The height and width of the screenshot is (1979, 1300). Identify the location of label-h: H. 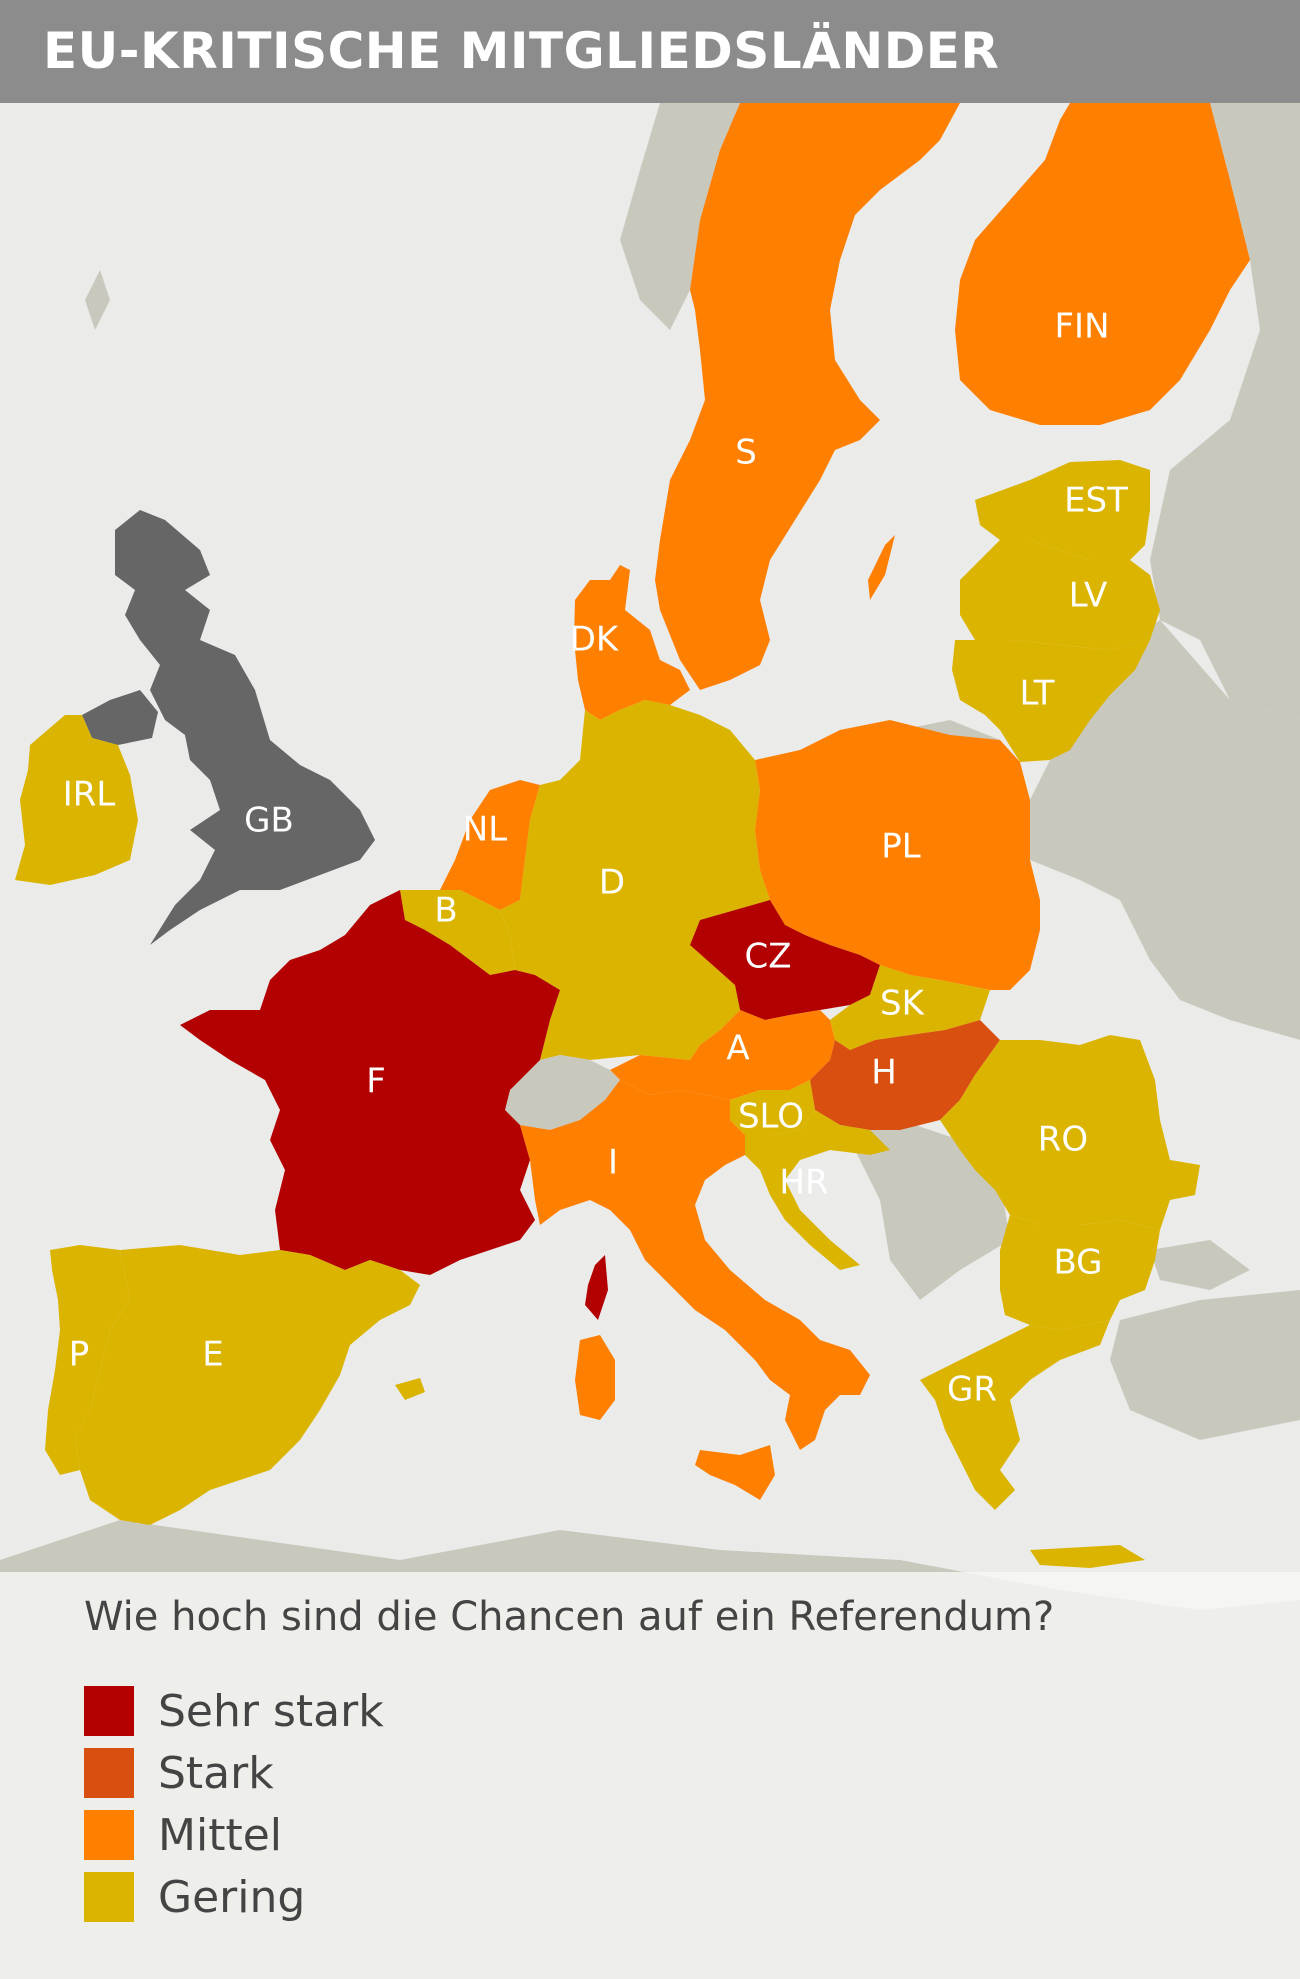
(884, 1073).